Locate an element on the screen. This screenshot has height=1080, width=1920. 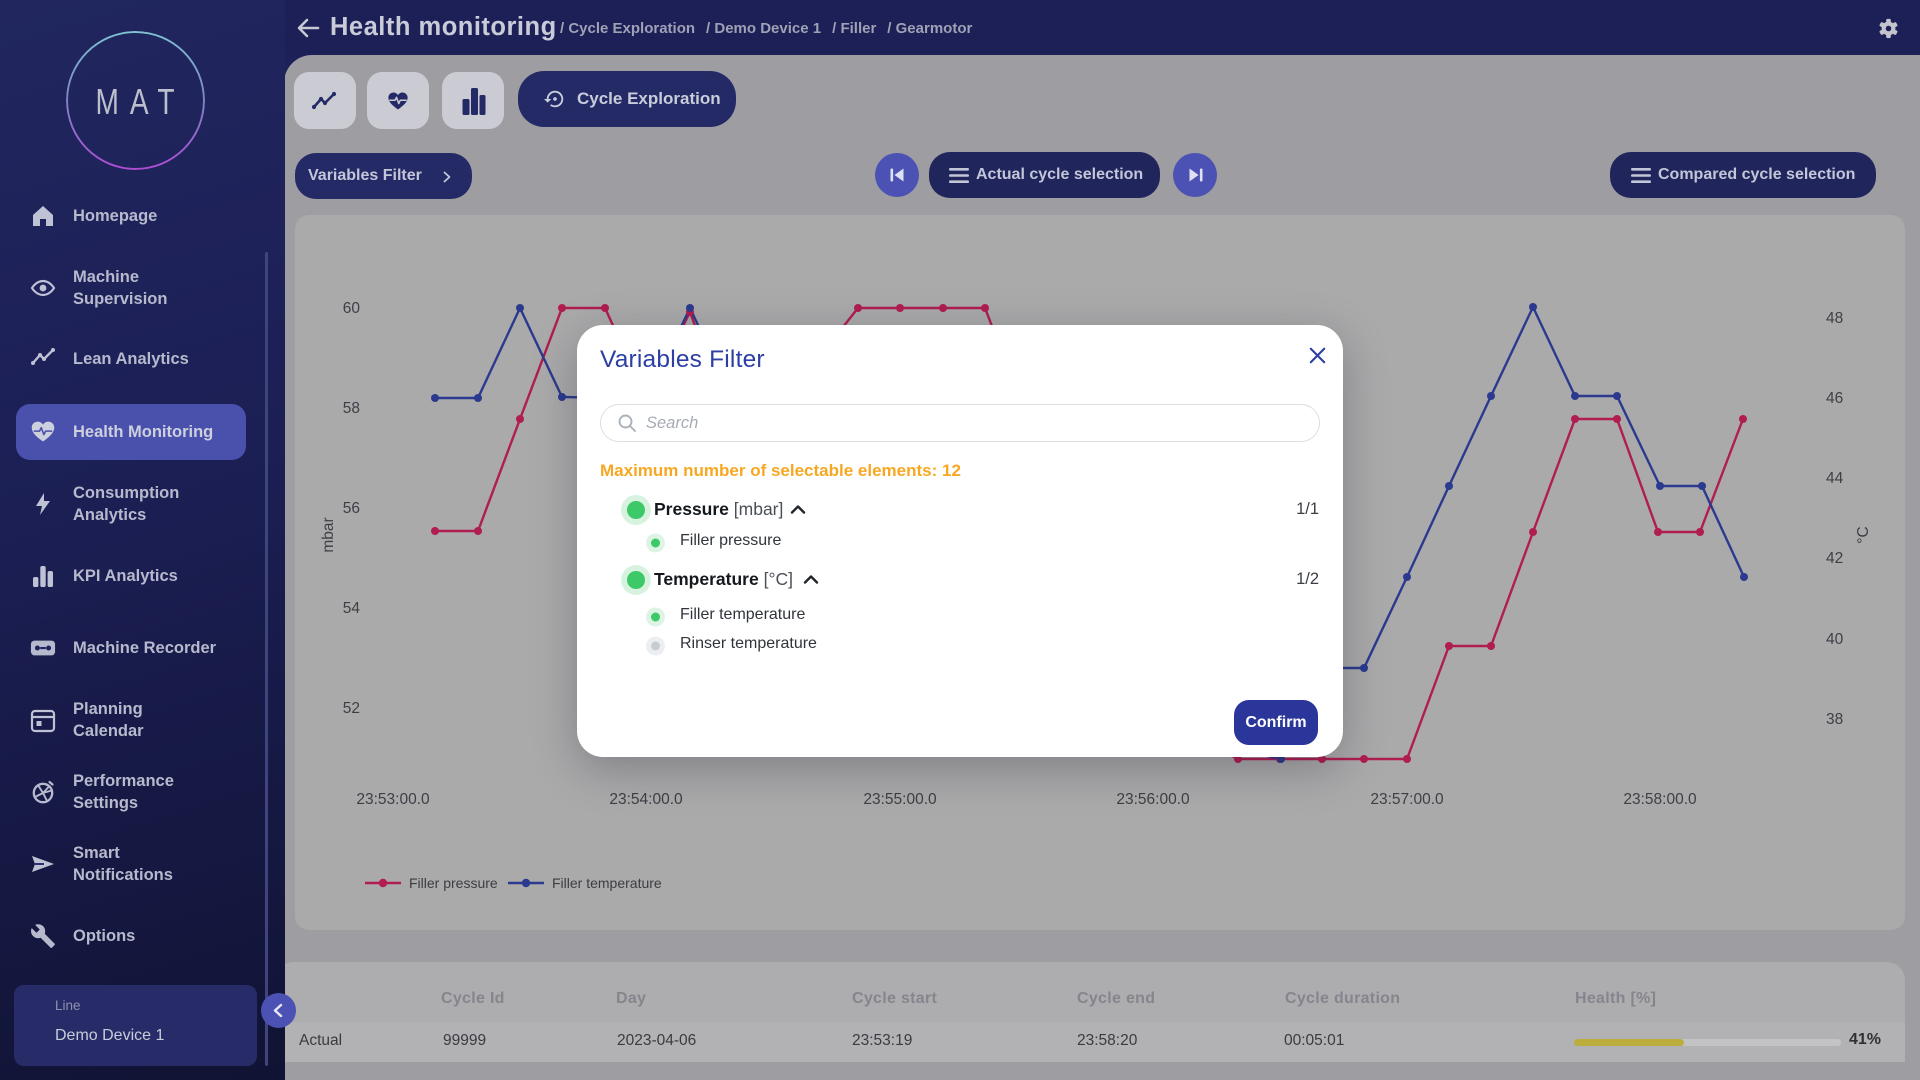
svg-text: 52 is located at coordinates (351, 708).